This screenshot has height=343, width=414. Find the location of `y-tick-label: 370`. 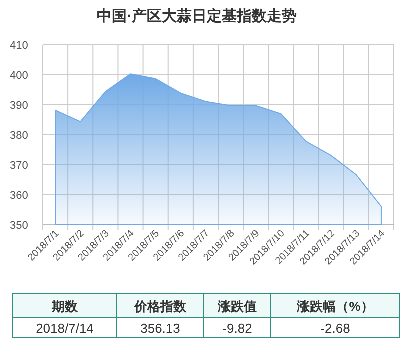

y-tick-label: 370 is located at coordinates (19, 166).